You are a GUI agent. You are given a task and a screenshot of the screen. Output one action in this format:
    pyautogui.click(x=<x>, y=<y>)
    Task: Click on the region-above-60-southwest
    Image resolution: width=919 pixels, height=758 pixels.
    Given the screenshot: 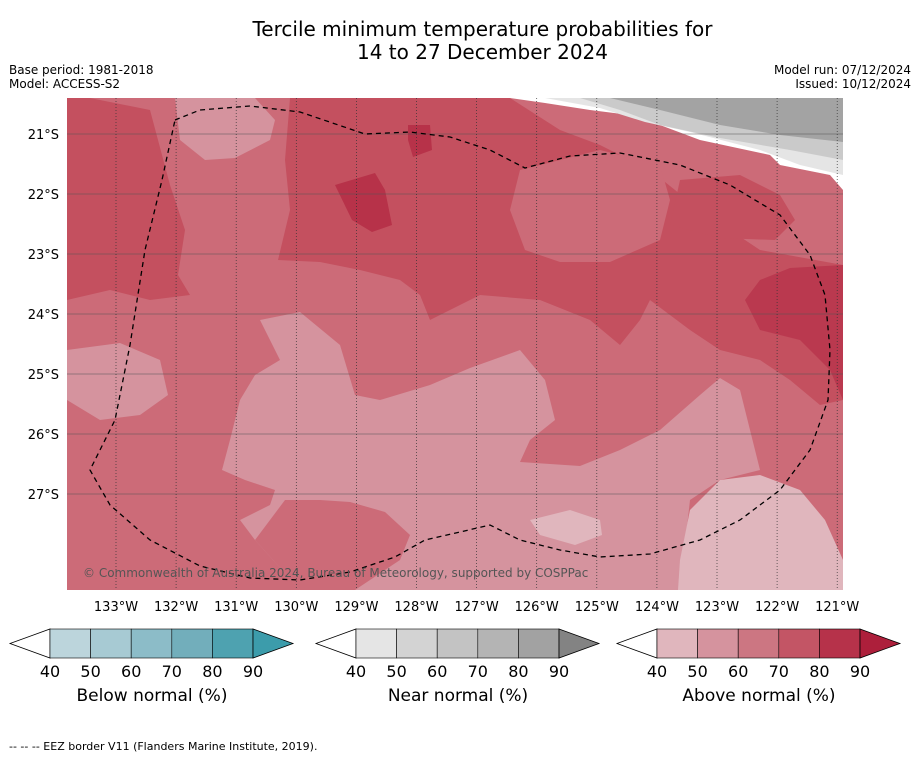 What is the action you would take?
    pyautogui.click(x=332, y=545)
    